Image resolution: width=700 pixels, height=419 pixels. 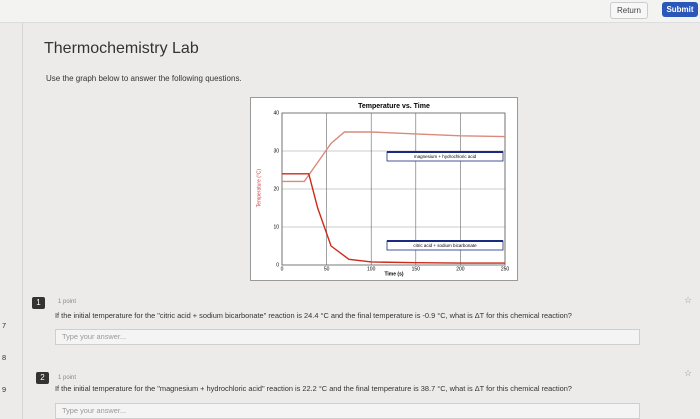 What do you see at coordinates (4, 357) in the screenshot?
I see `gutter-number: 8` at bounding box center [4, 357].